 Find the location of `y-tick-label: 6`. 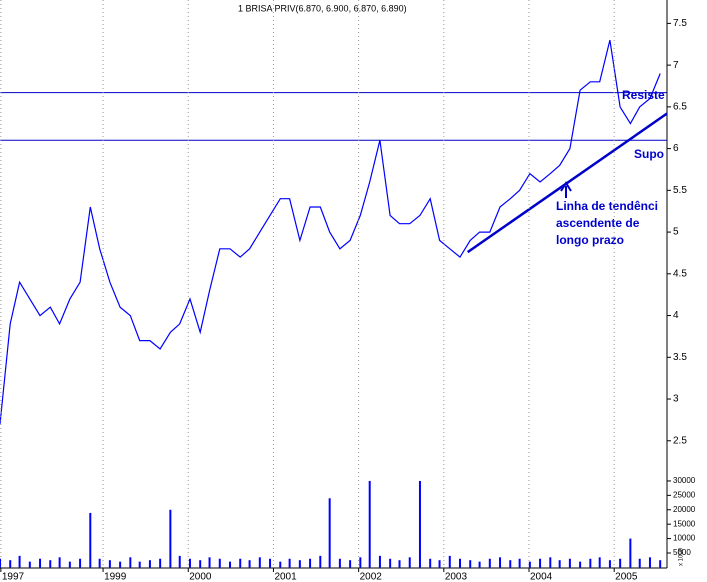

y-tick-label: 6 is located at coordinates (676, 148).